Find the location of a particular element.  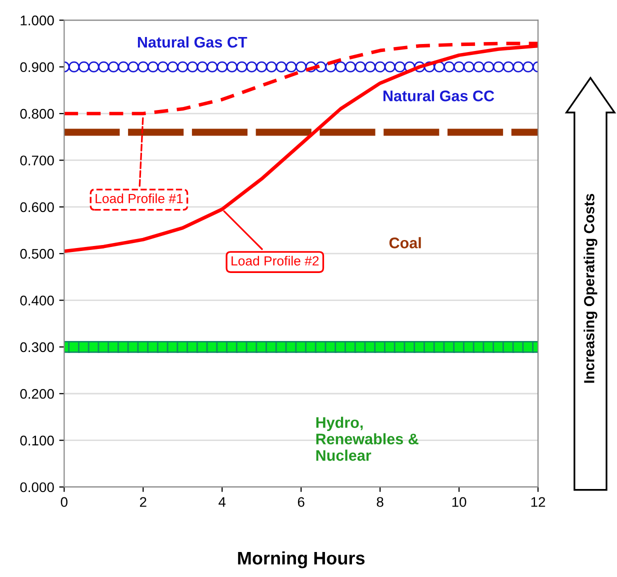

annotation: Natural Gas CC is located at coordinates (439, 96).